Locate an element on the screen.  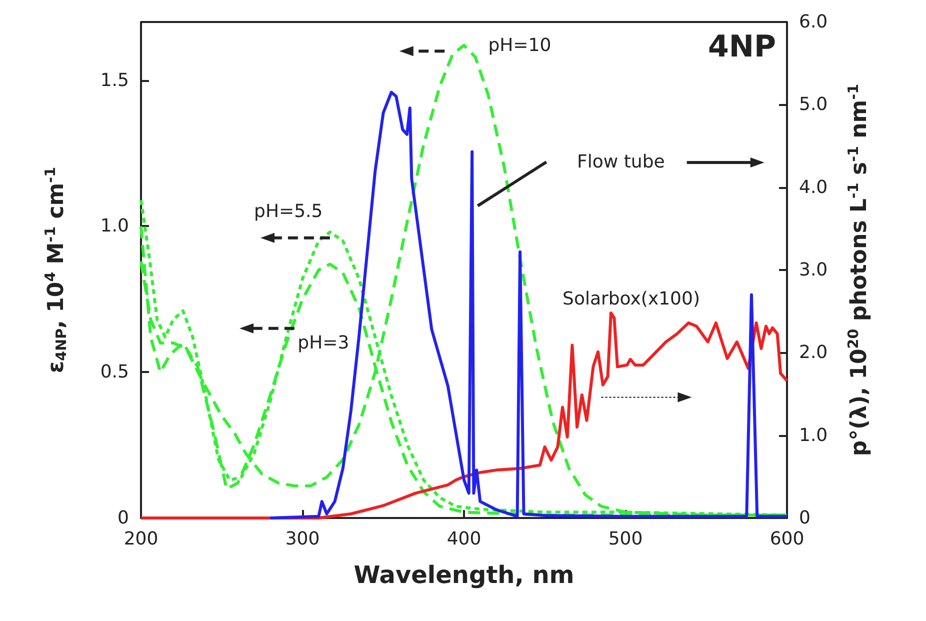
y2-tick-label: 6.0 is located at coordinates (813, 22).